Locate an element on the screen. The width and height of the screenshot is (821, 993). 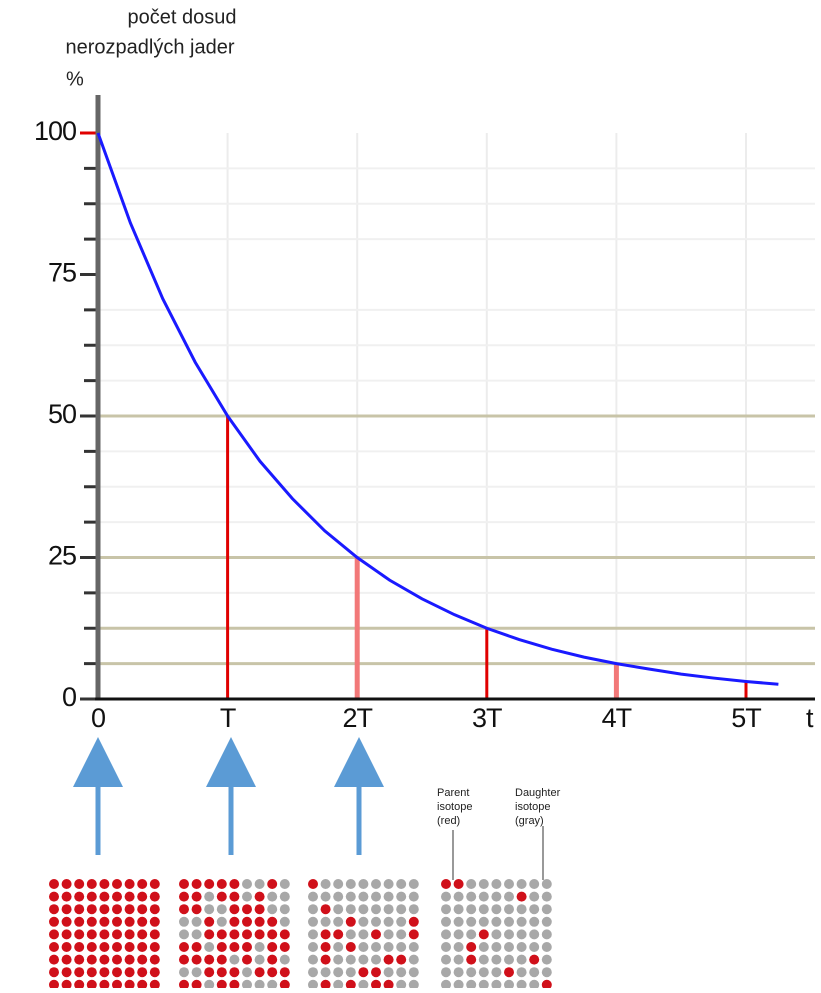
y-label: počet dosud is located at coordinates (182, 17).